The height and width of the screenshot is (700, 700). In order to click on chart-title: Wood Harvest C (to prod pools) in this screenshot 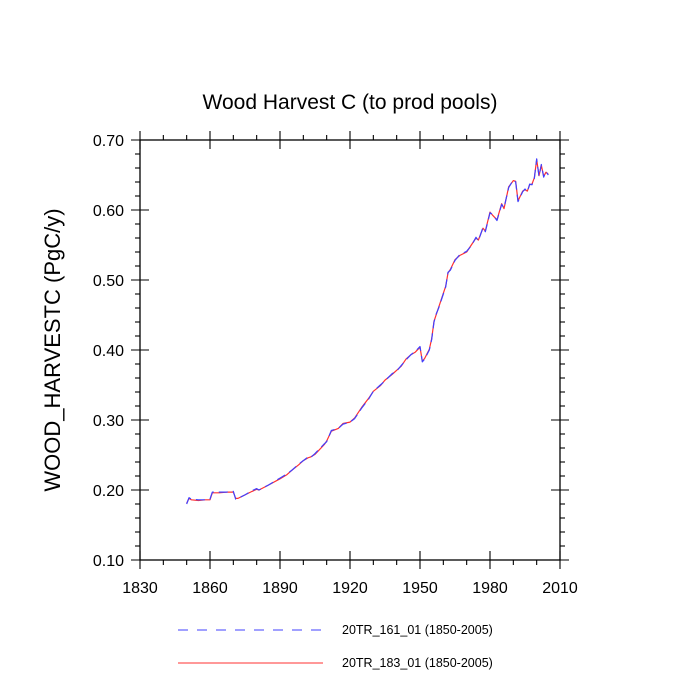, I will do `click(350, 102)`.